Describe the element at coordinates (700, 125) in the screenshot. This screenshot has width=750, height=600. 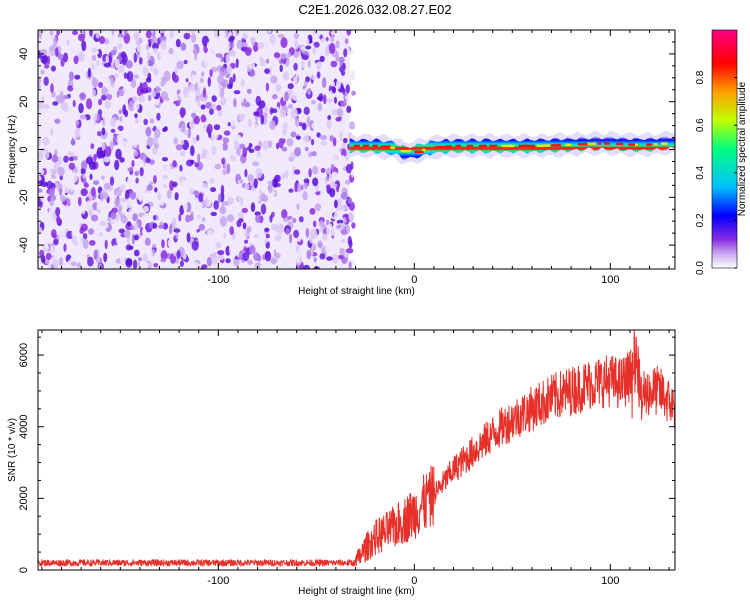
I see `colorbar-tick-label: 0.6` at that location.